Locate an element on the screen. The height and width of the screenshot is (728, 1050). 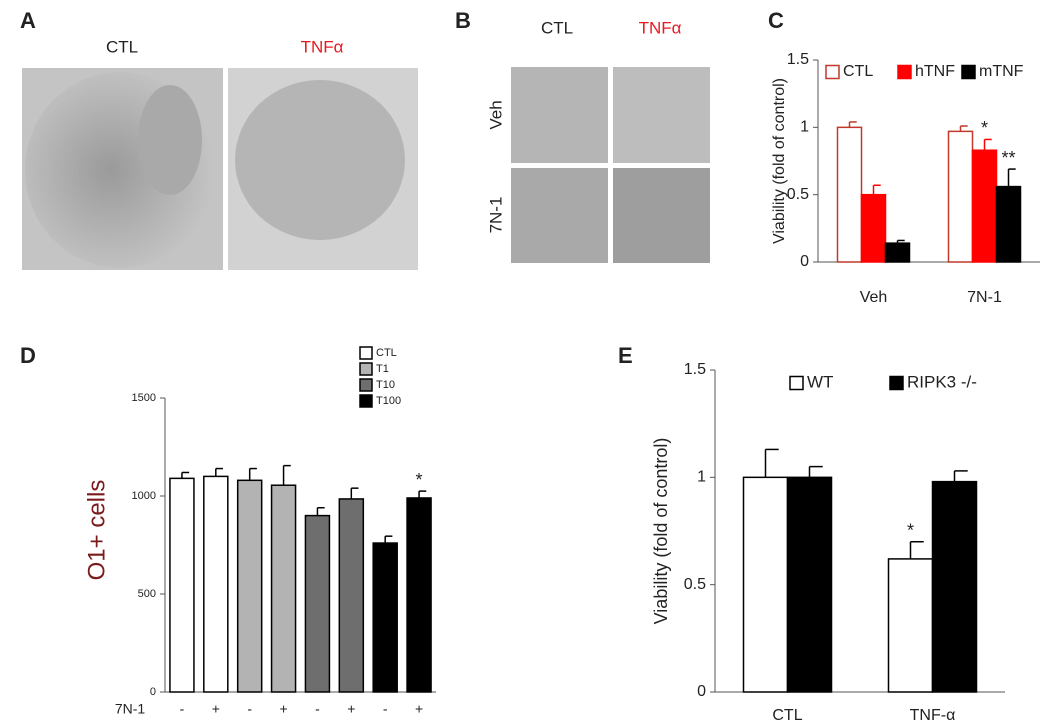
y-tick-label: 500 is located at coordinates (147, 594).